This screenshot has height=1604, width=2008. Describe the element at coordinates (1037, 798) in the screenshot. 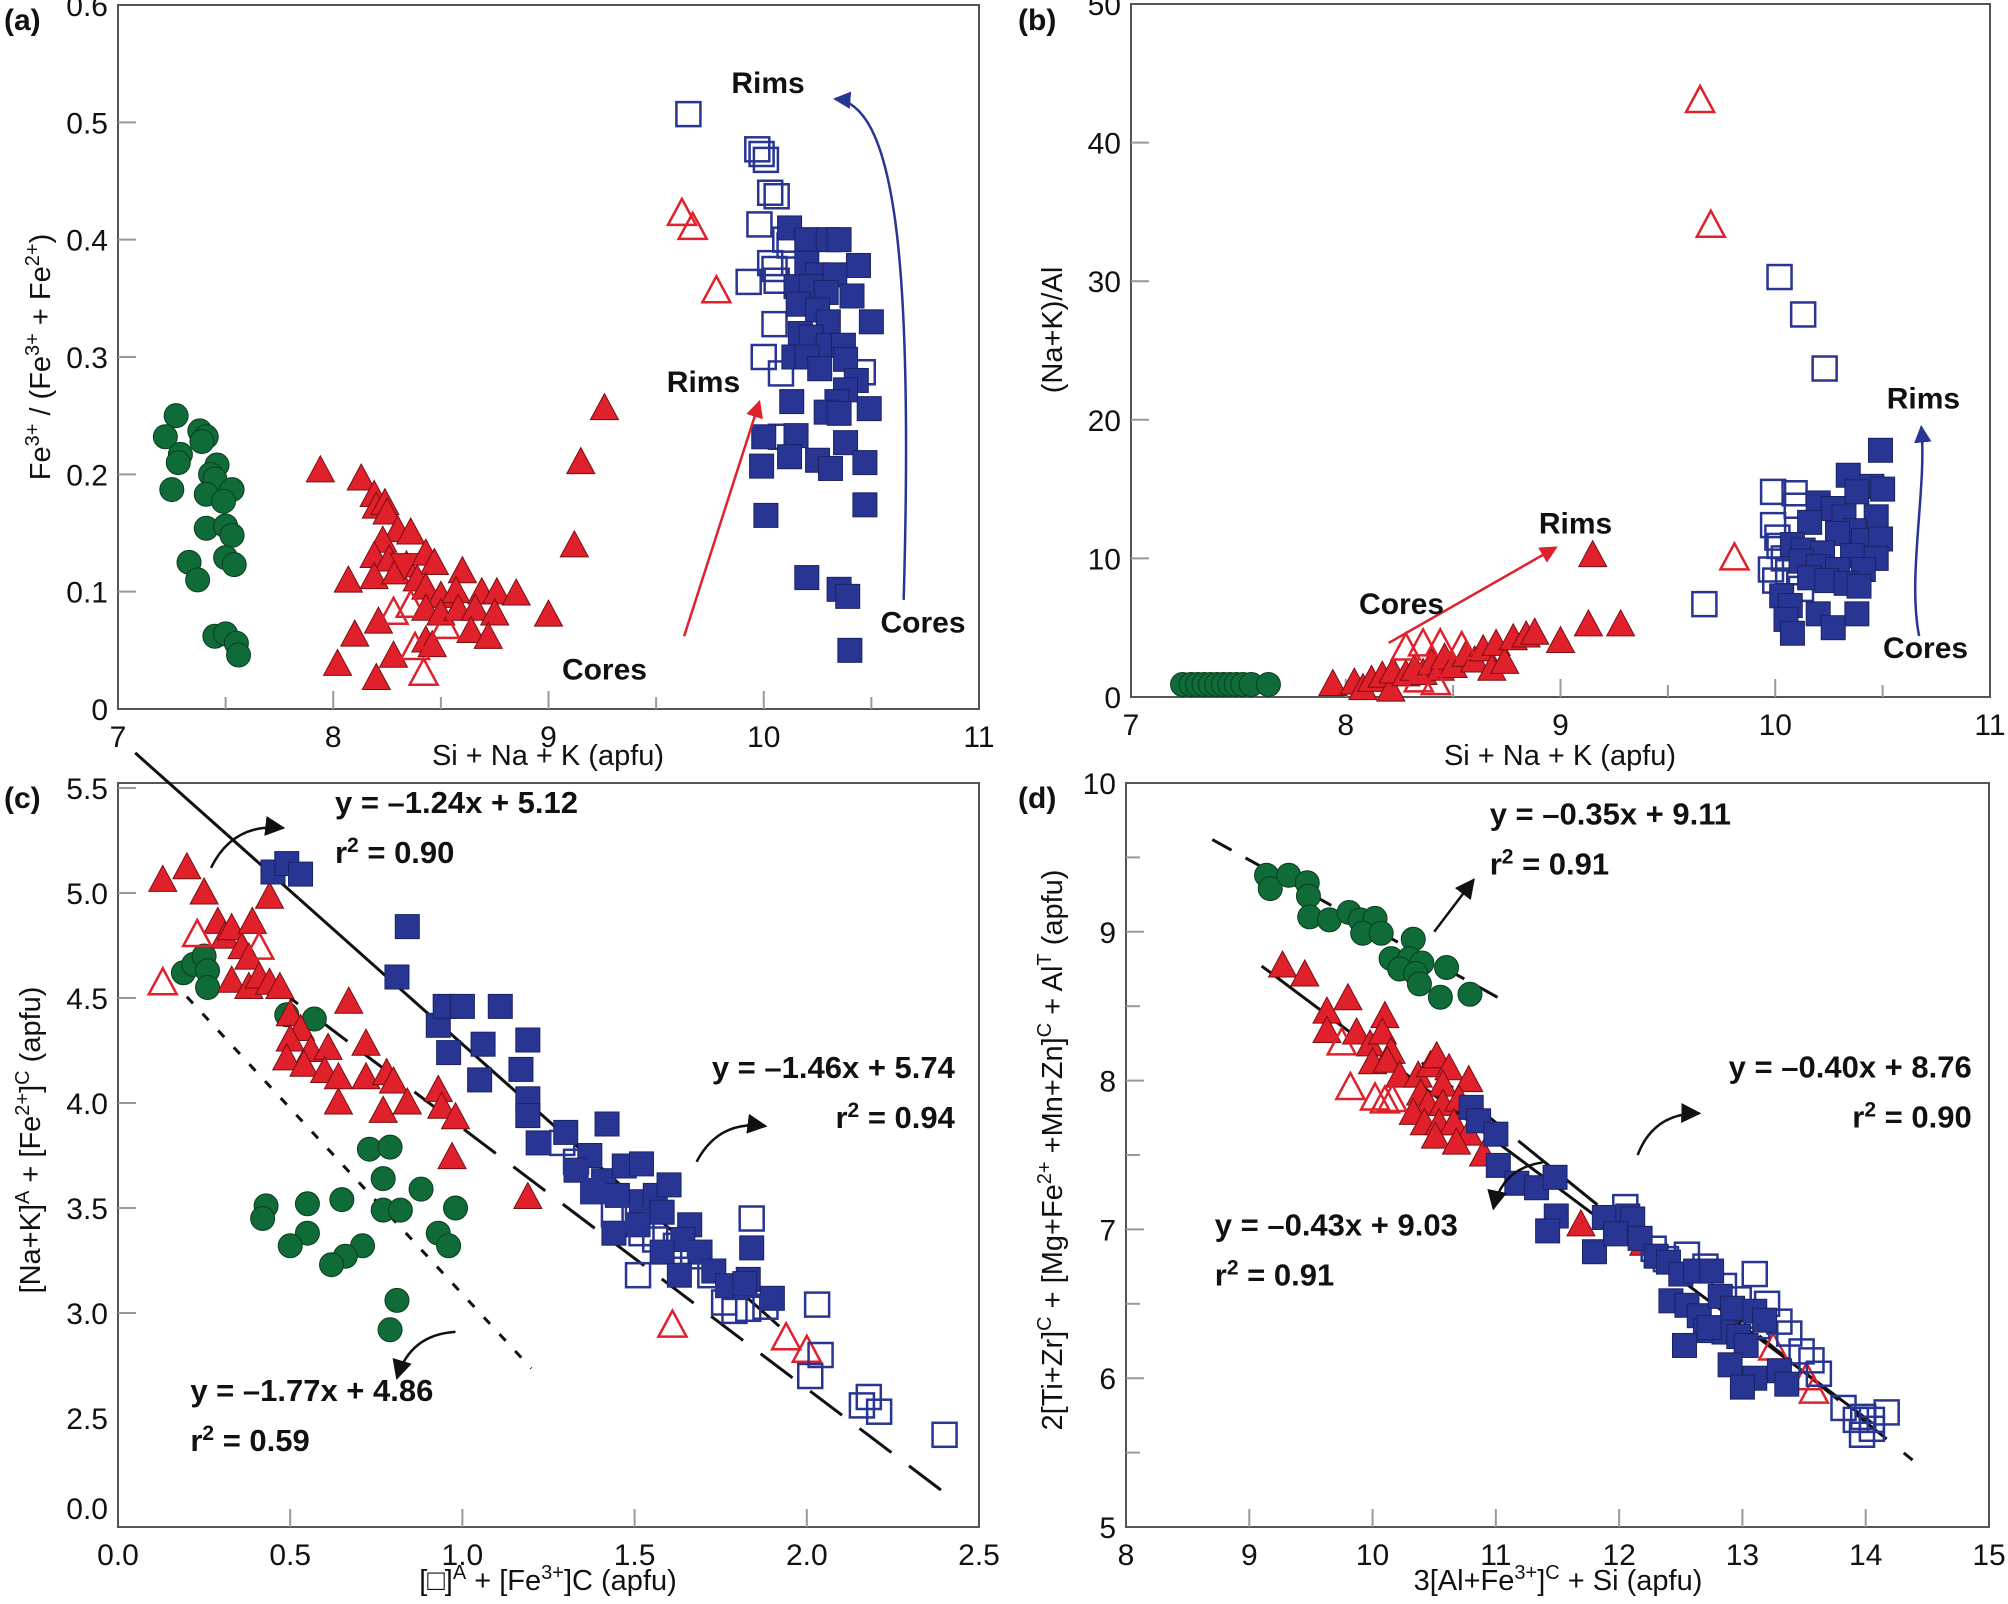

I see `panel-label: (d)` at that location.